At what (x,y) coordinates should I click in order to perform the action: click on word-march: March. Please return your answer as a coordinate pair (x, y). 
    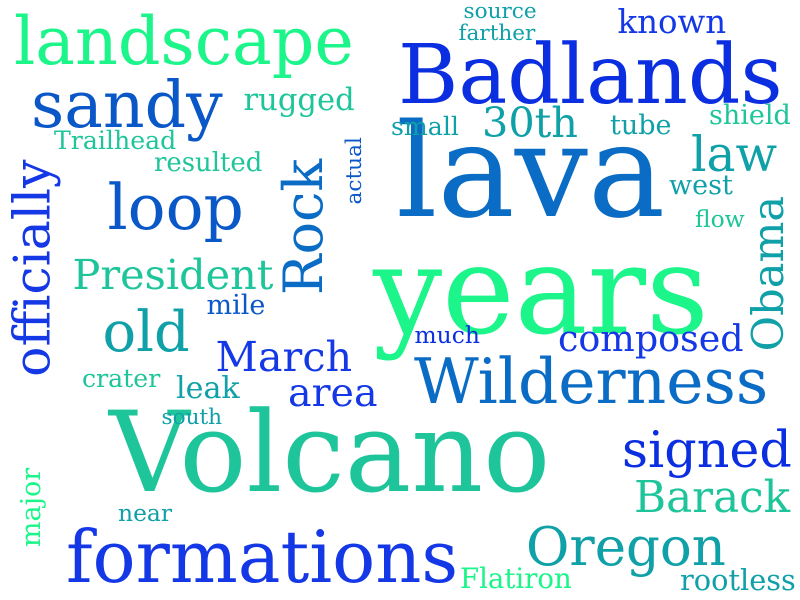
    Looking at the image, I should click on (284, 356).